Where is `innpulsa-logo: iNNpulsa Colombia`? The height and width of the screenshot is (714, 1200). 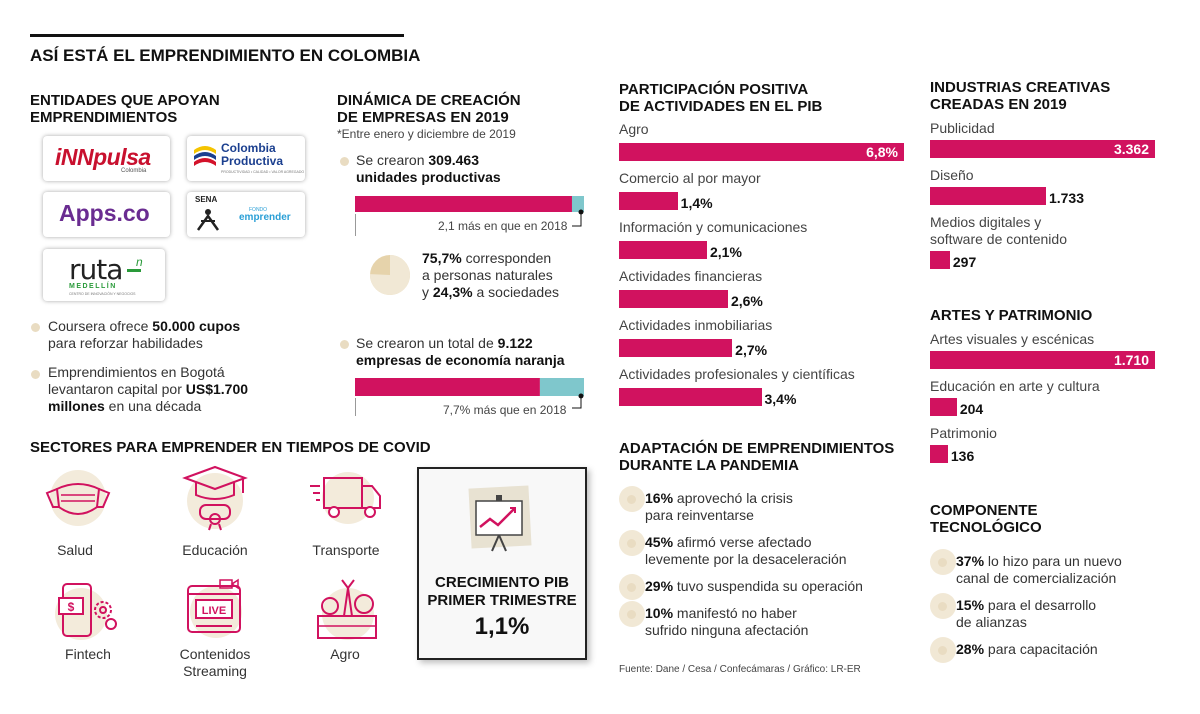 innpulsa-logo: iNNpulsa Colombia is located at coordinates (106, 158).